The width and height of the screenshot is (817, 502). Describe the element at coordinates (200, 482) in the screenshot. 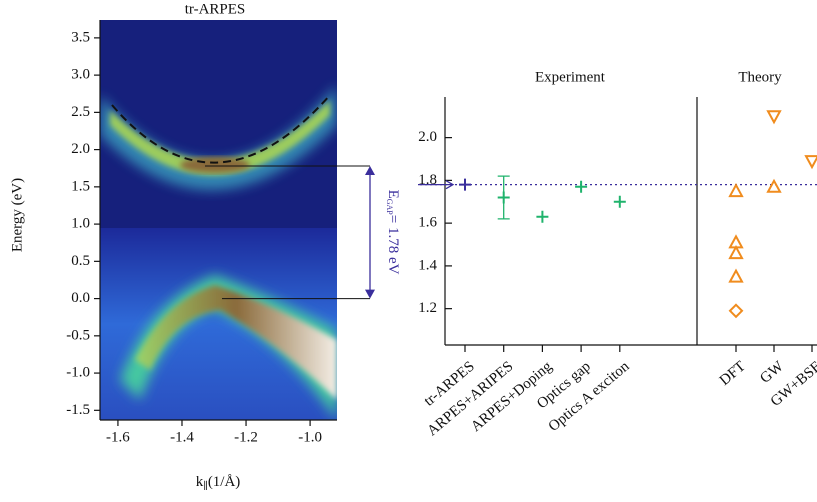

I see `x-label-symbol: k` at that location.